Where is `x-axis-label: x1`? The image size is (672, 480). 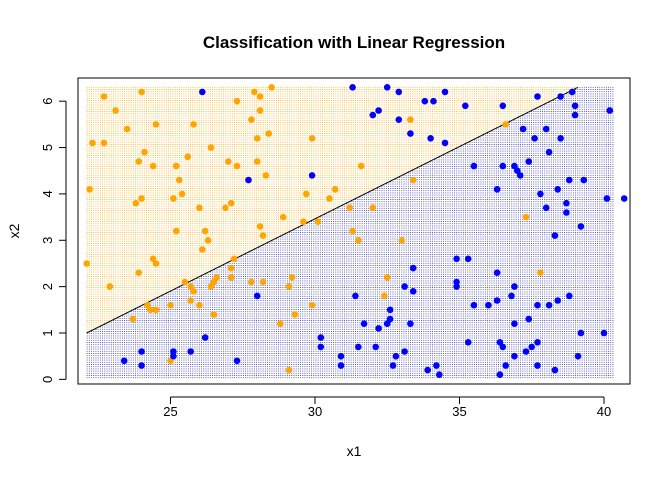 x-axis-label: x1 is located at coordinates (354, 451).